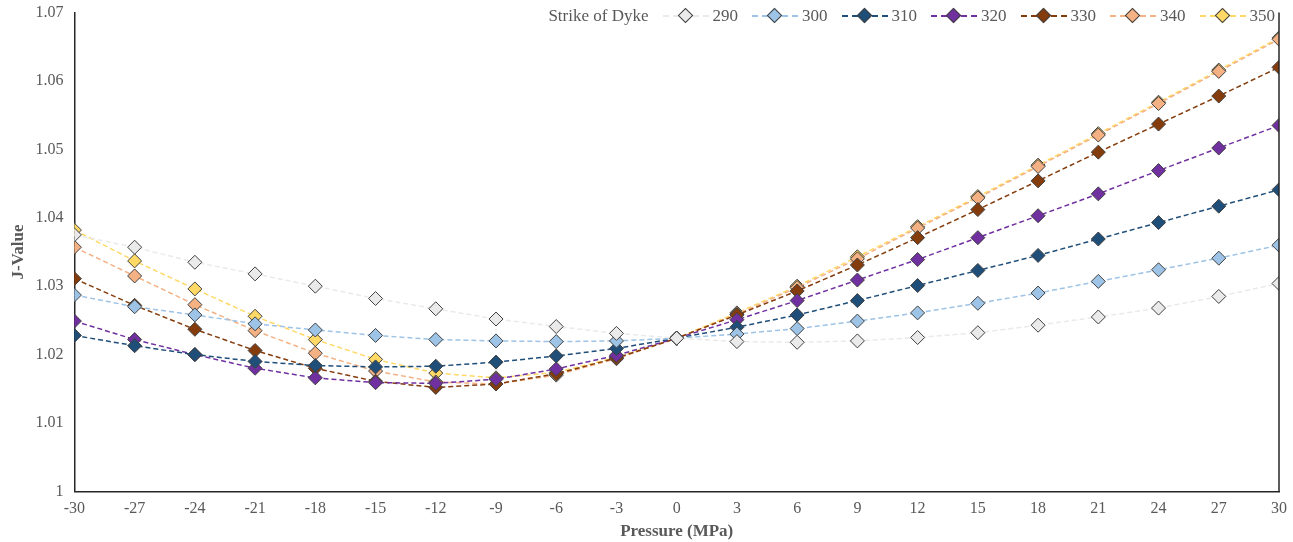 This screenshot has height=542, width=1293. What do you see at coordinates (375, 508) in the screenshot?
I see `x-tick-label: -15` at bounding box center [375, 508].